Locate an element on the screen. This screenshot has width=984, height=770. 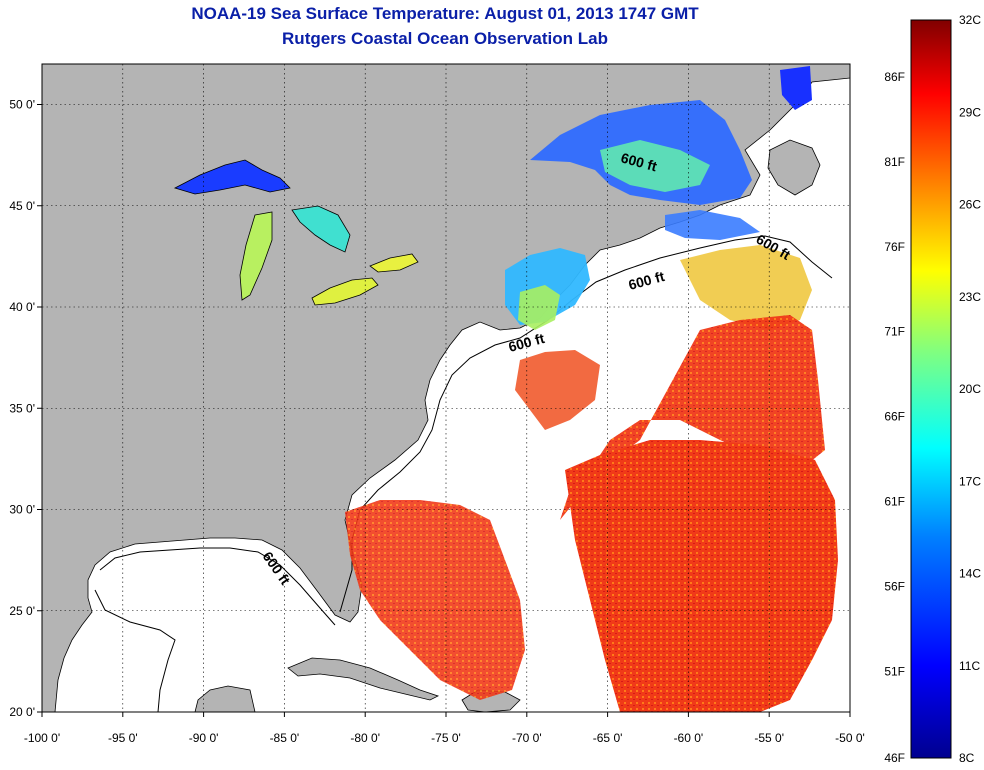
sst-scattered-warm is located at coordinates (557, 390).